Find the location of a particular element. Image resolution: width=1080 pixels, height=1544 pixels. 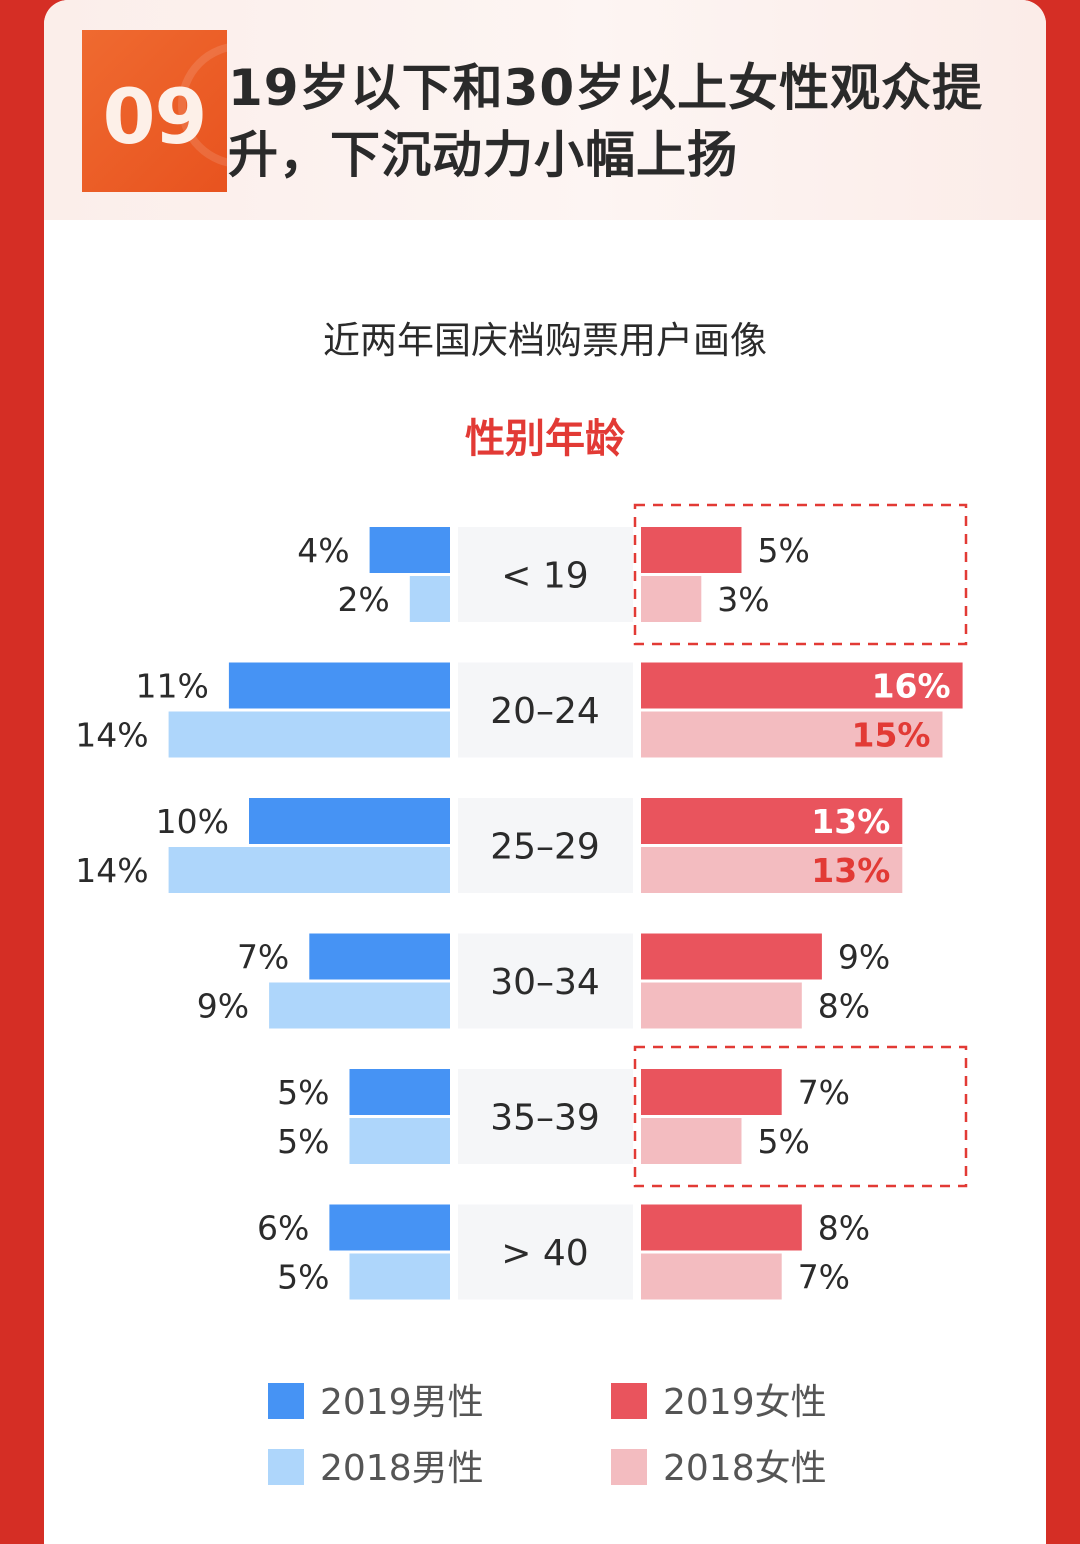

label-2019-male: 4% is located at coordinates (323, 550).